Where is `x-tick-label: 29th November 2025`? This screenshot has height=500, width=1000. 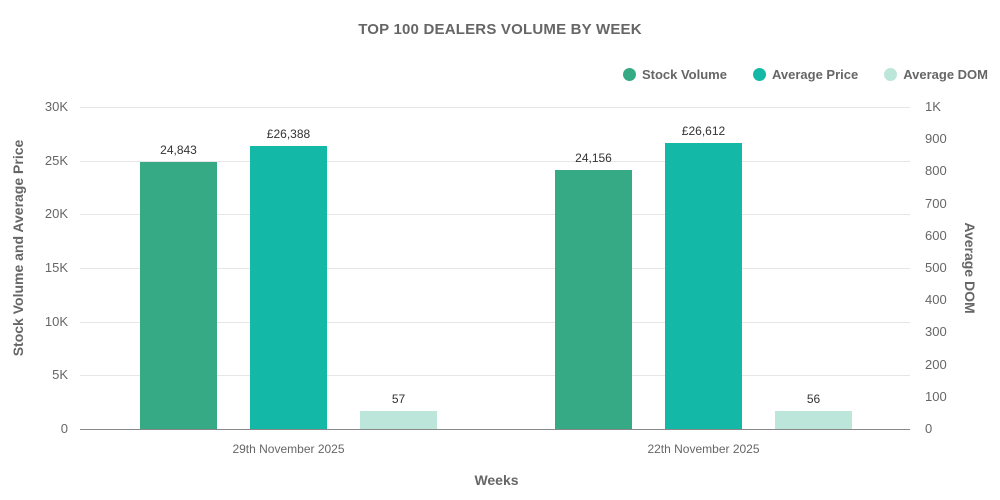 x-tick-label: 29th November 2025 is located at coordinates (288, 449).